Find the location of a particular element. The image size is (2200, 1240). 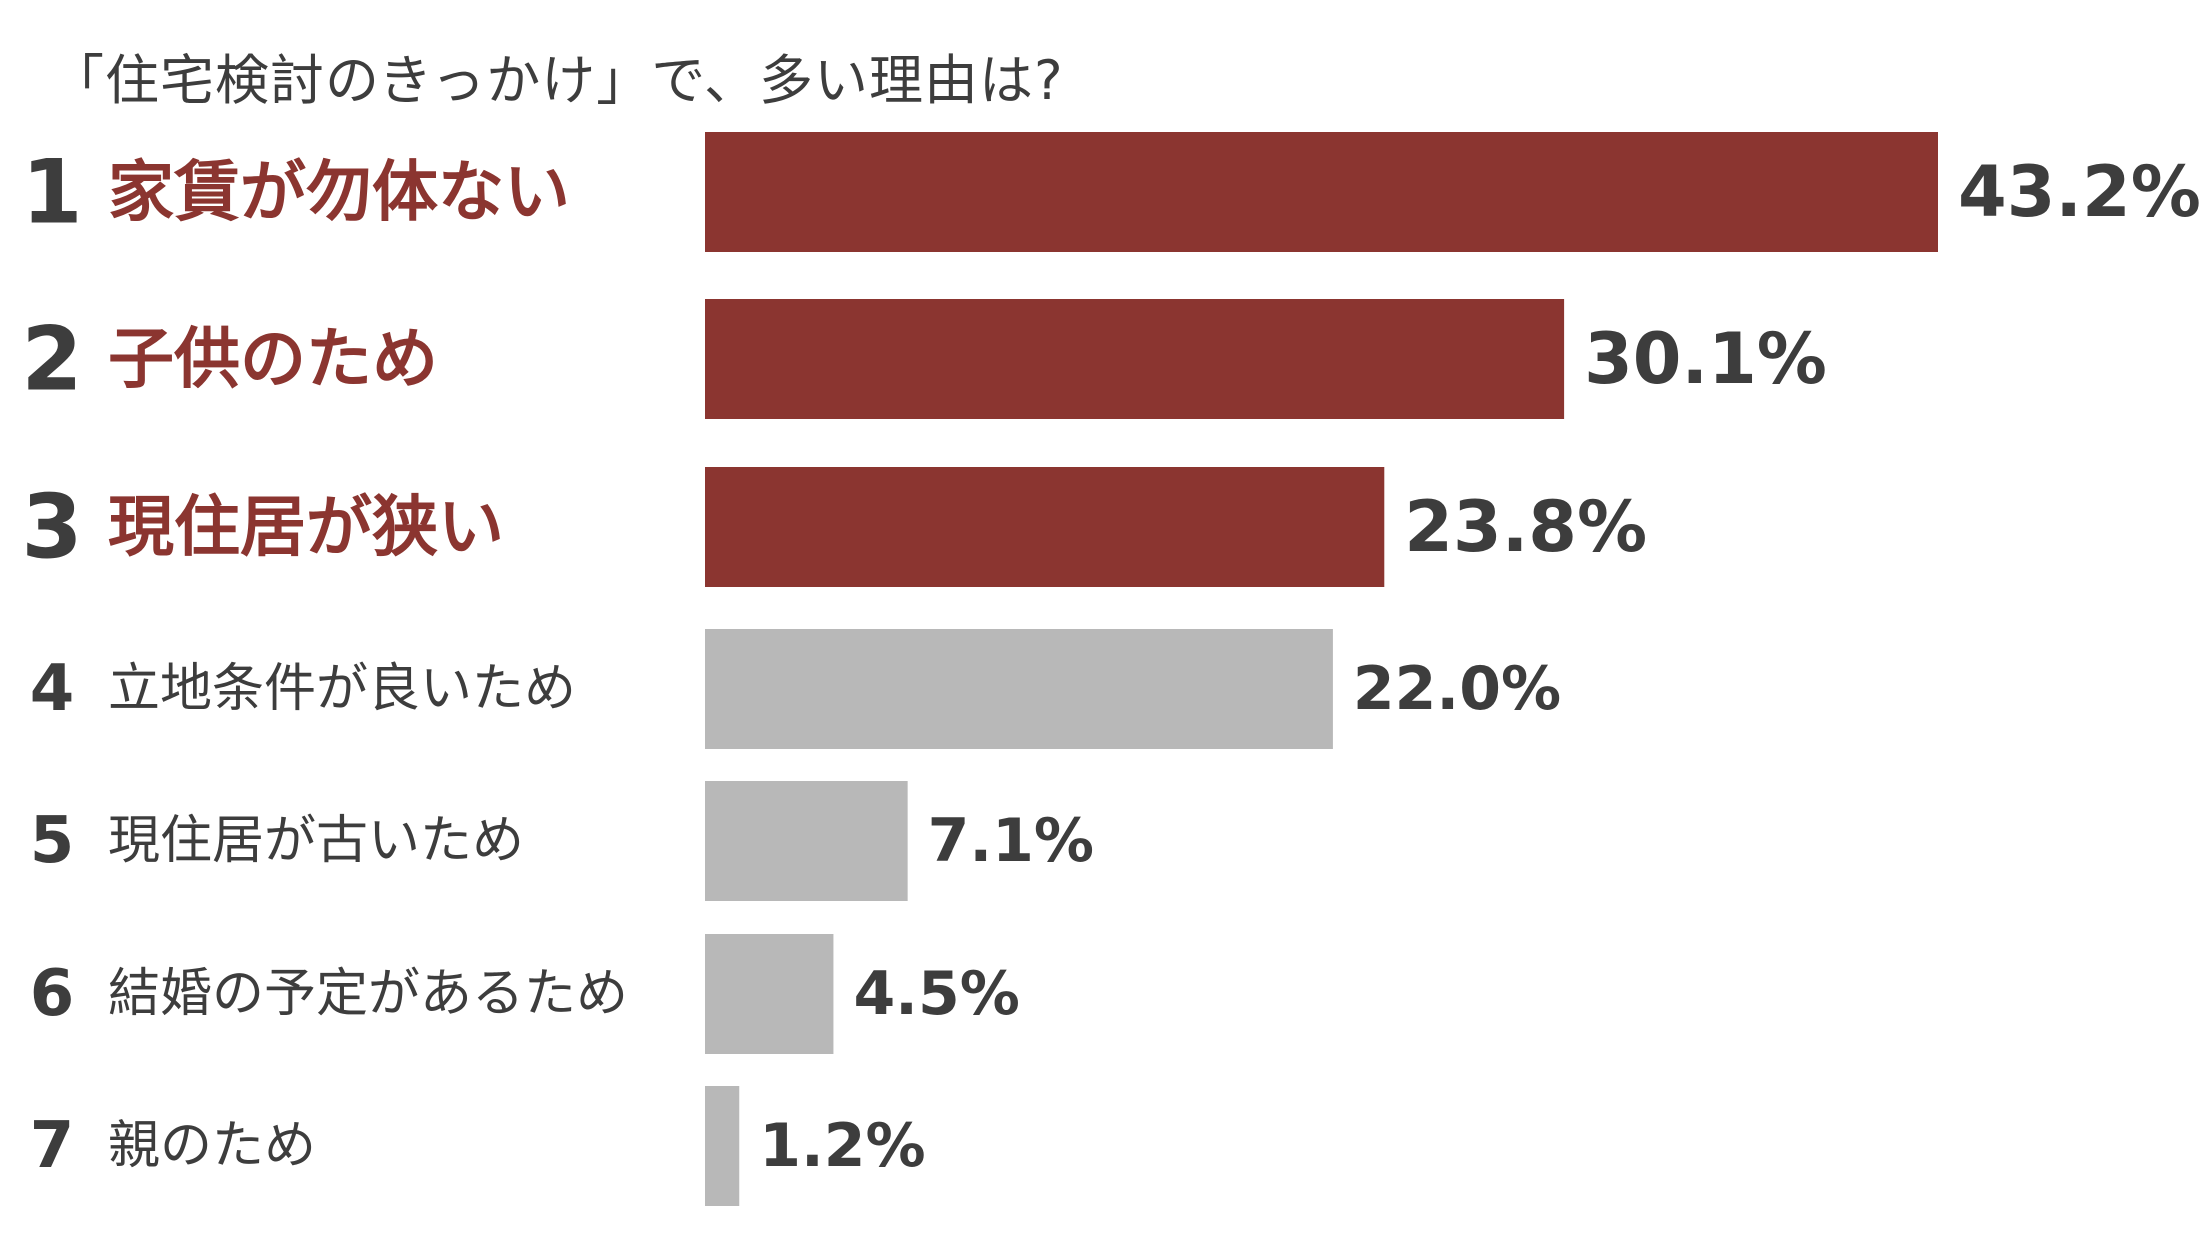

rank-label: 7 is located at coordinates (52, 1146).